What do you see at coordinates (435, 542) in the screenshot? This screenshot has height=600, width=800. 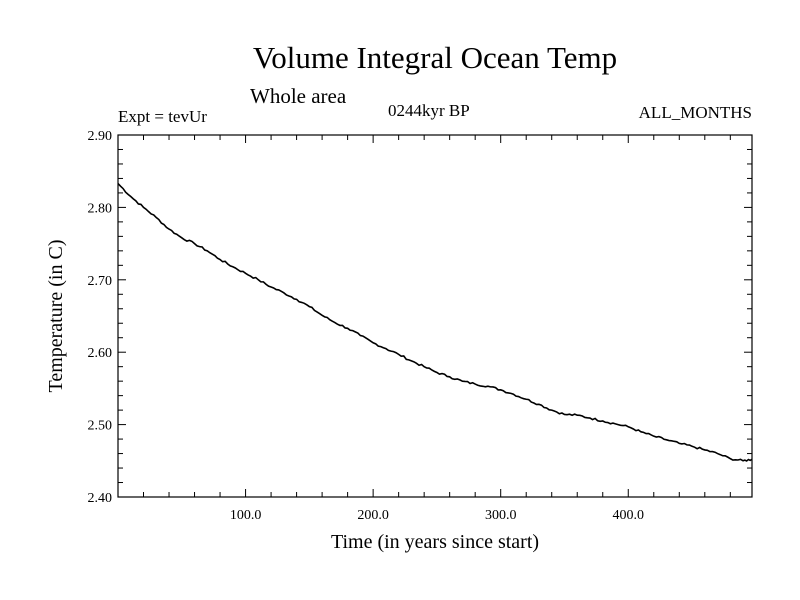 I see `x-axis-label: Time (in years since start)` at bounding box center [435, 542].